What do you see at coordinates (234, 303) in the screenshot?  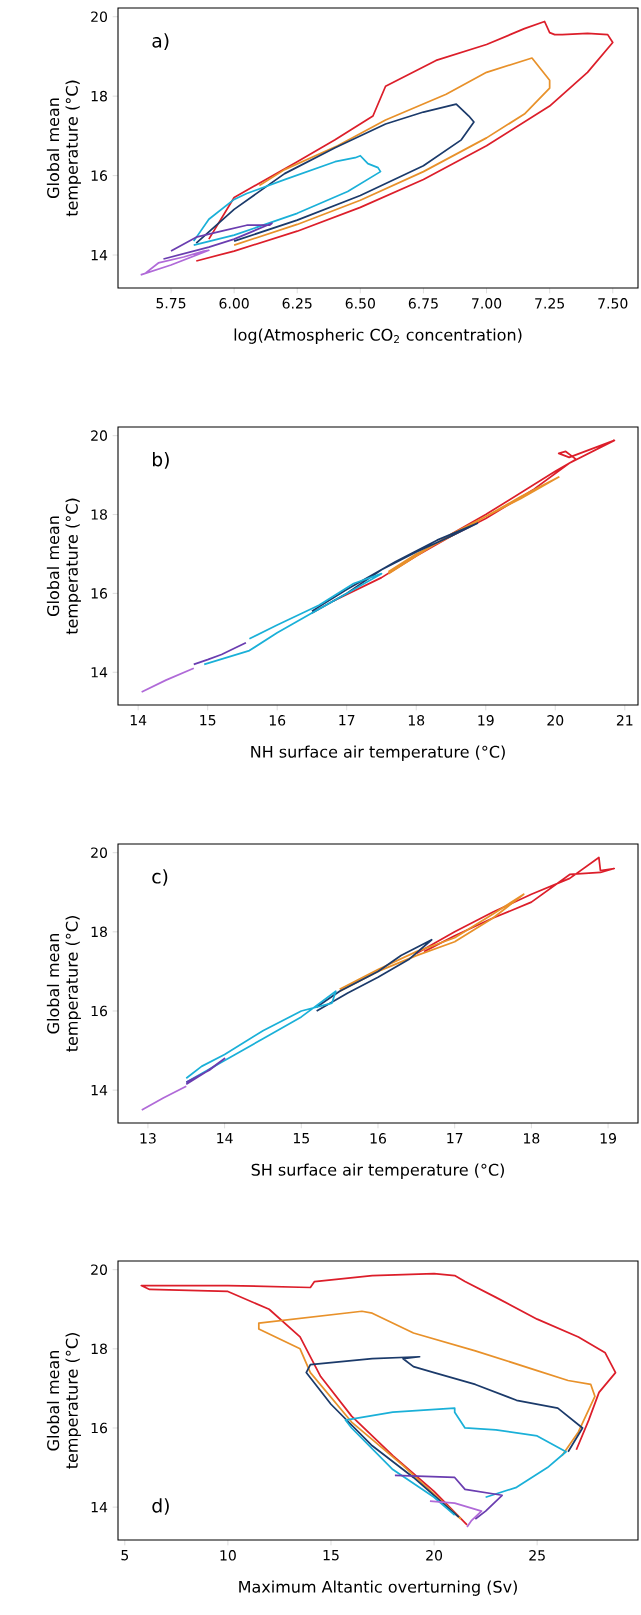 I see `x-tick-label: 6.00` at bounding box center [234, 303].